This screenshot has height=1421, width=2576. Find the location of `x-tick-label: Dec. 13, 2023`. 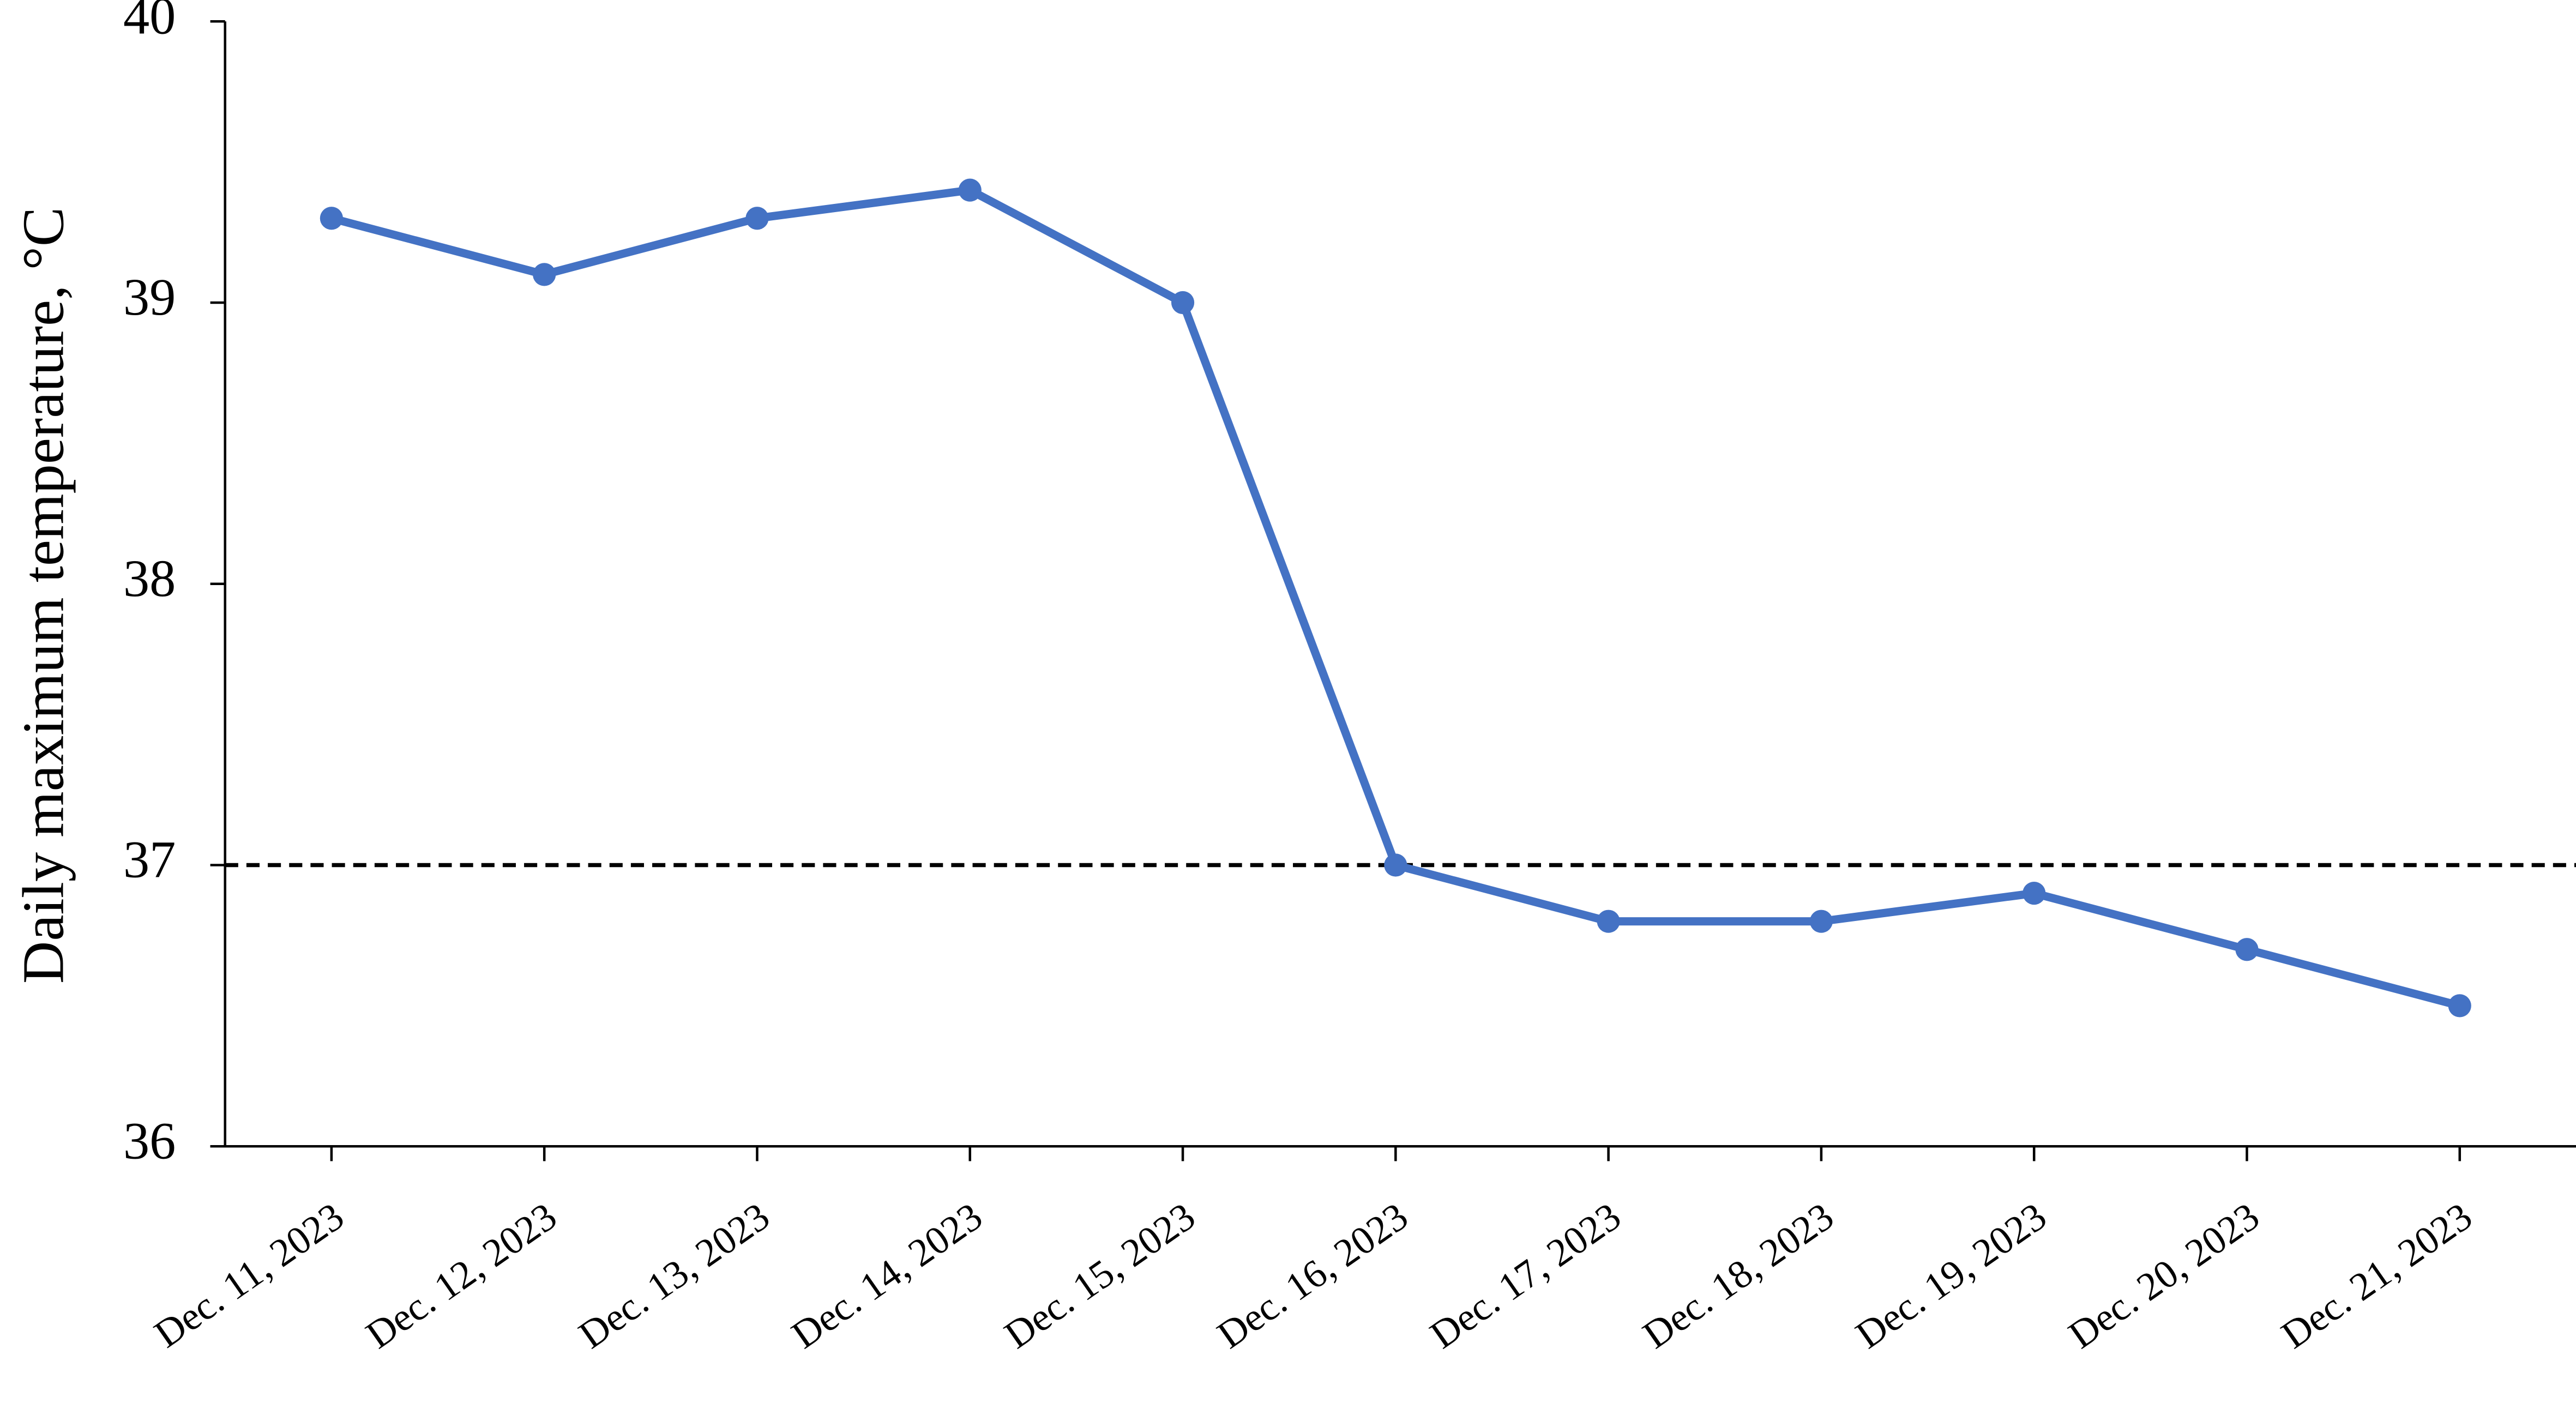

x-tick-label: Dec. 13, 2023 is located at coordinates (674, 1275).